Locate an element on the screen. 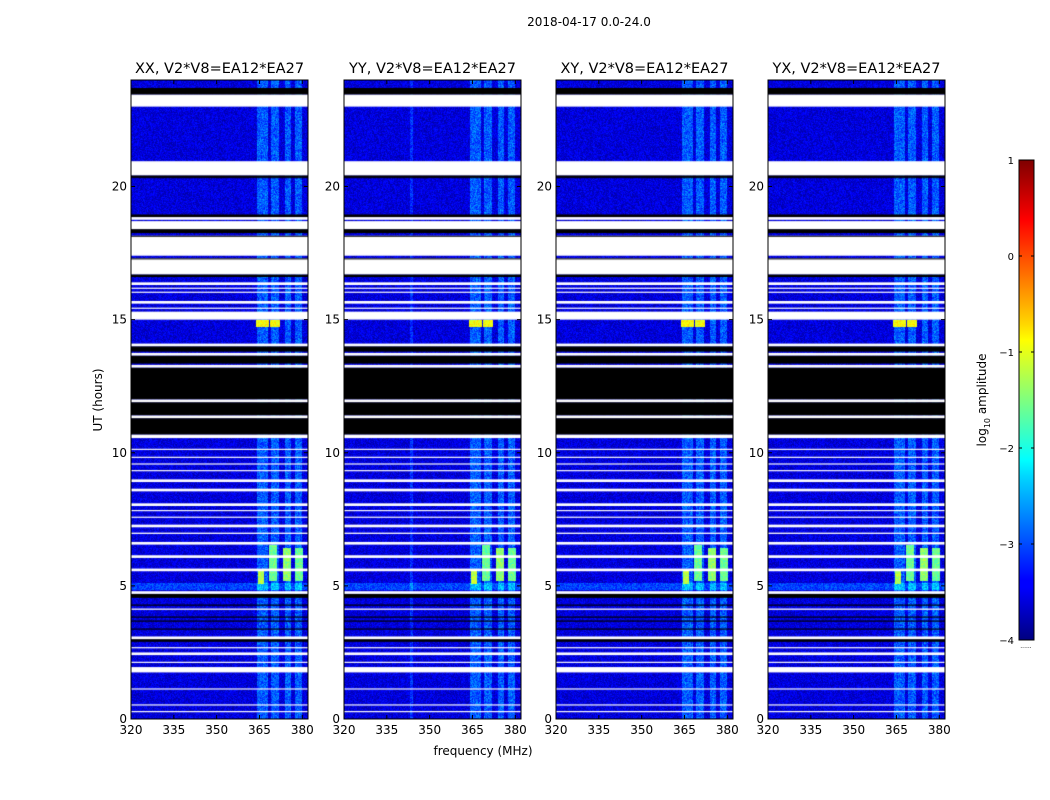 The image size is (1050, 800). colorbar-tick-label: −1 is located at coordinates (1006, 353).